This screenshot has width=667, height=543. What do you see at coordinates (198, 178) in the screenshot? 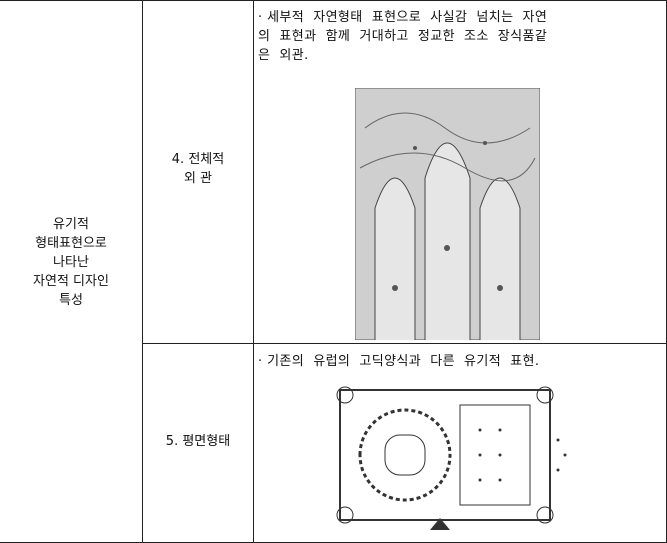
I see `text-line: 외 관` at bounding box center [198, 178].